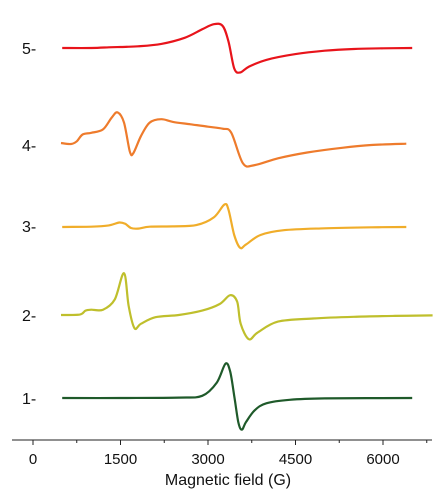  Describe the element at coordinates (228, 480) in the screenshot. I see `x-axis-title: Magnetic field (G)` at that location.